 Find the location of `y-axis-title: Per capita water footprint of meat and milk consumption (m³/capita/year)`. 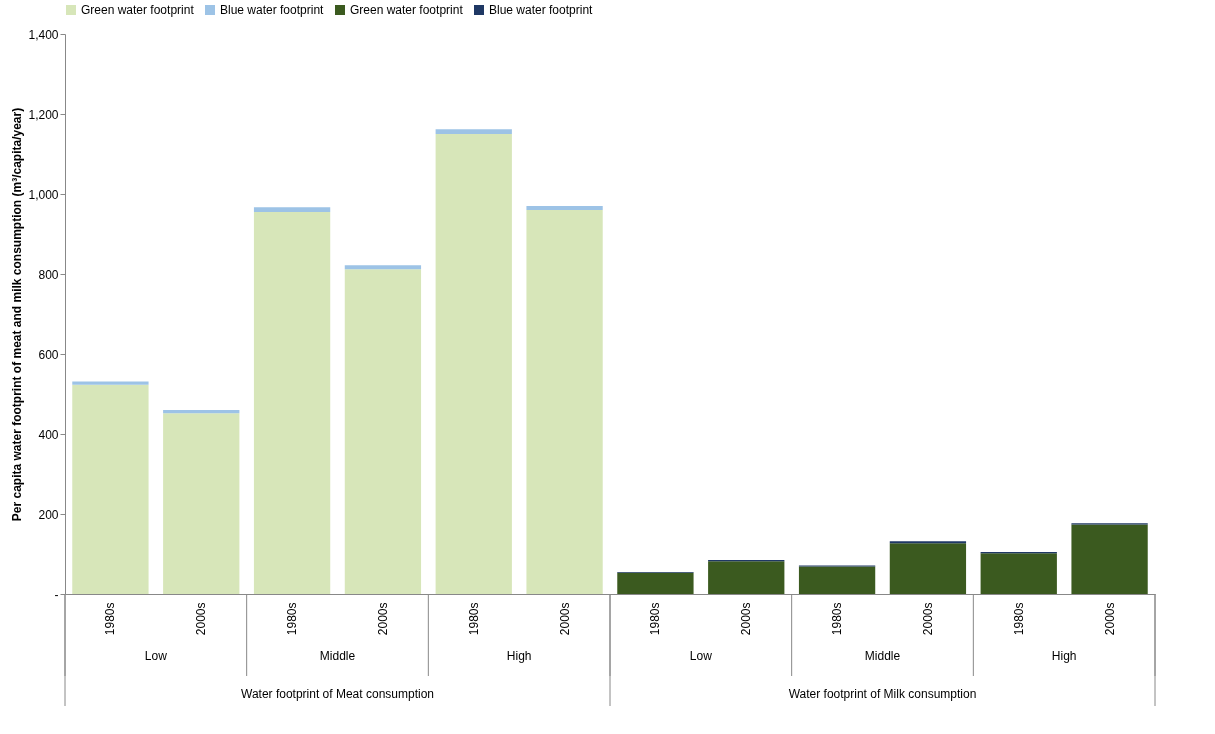

y-axis-title: Per capita water footprint of meat and milk consumption (m³/capita/year) is located at coordinates (17, 314).